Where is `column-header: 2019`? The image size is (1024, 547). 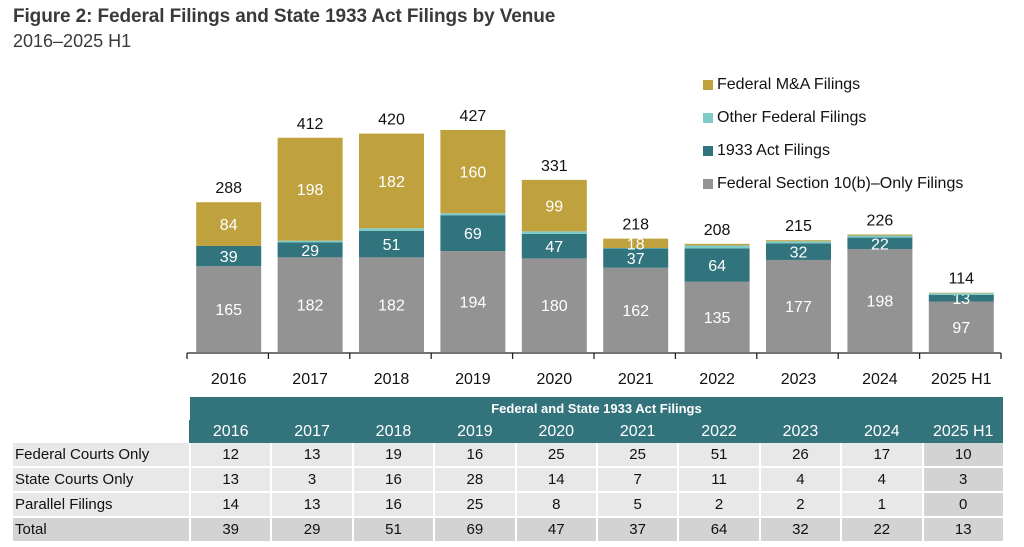
column-header: 2019 is located at coordinates (474, 431).